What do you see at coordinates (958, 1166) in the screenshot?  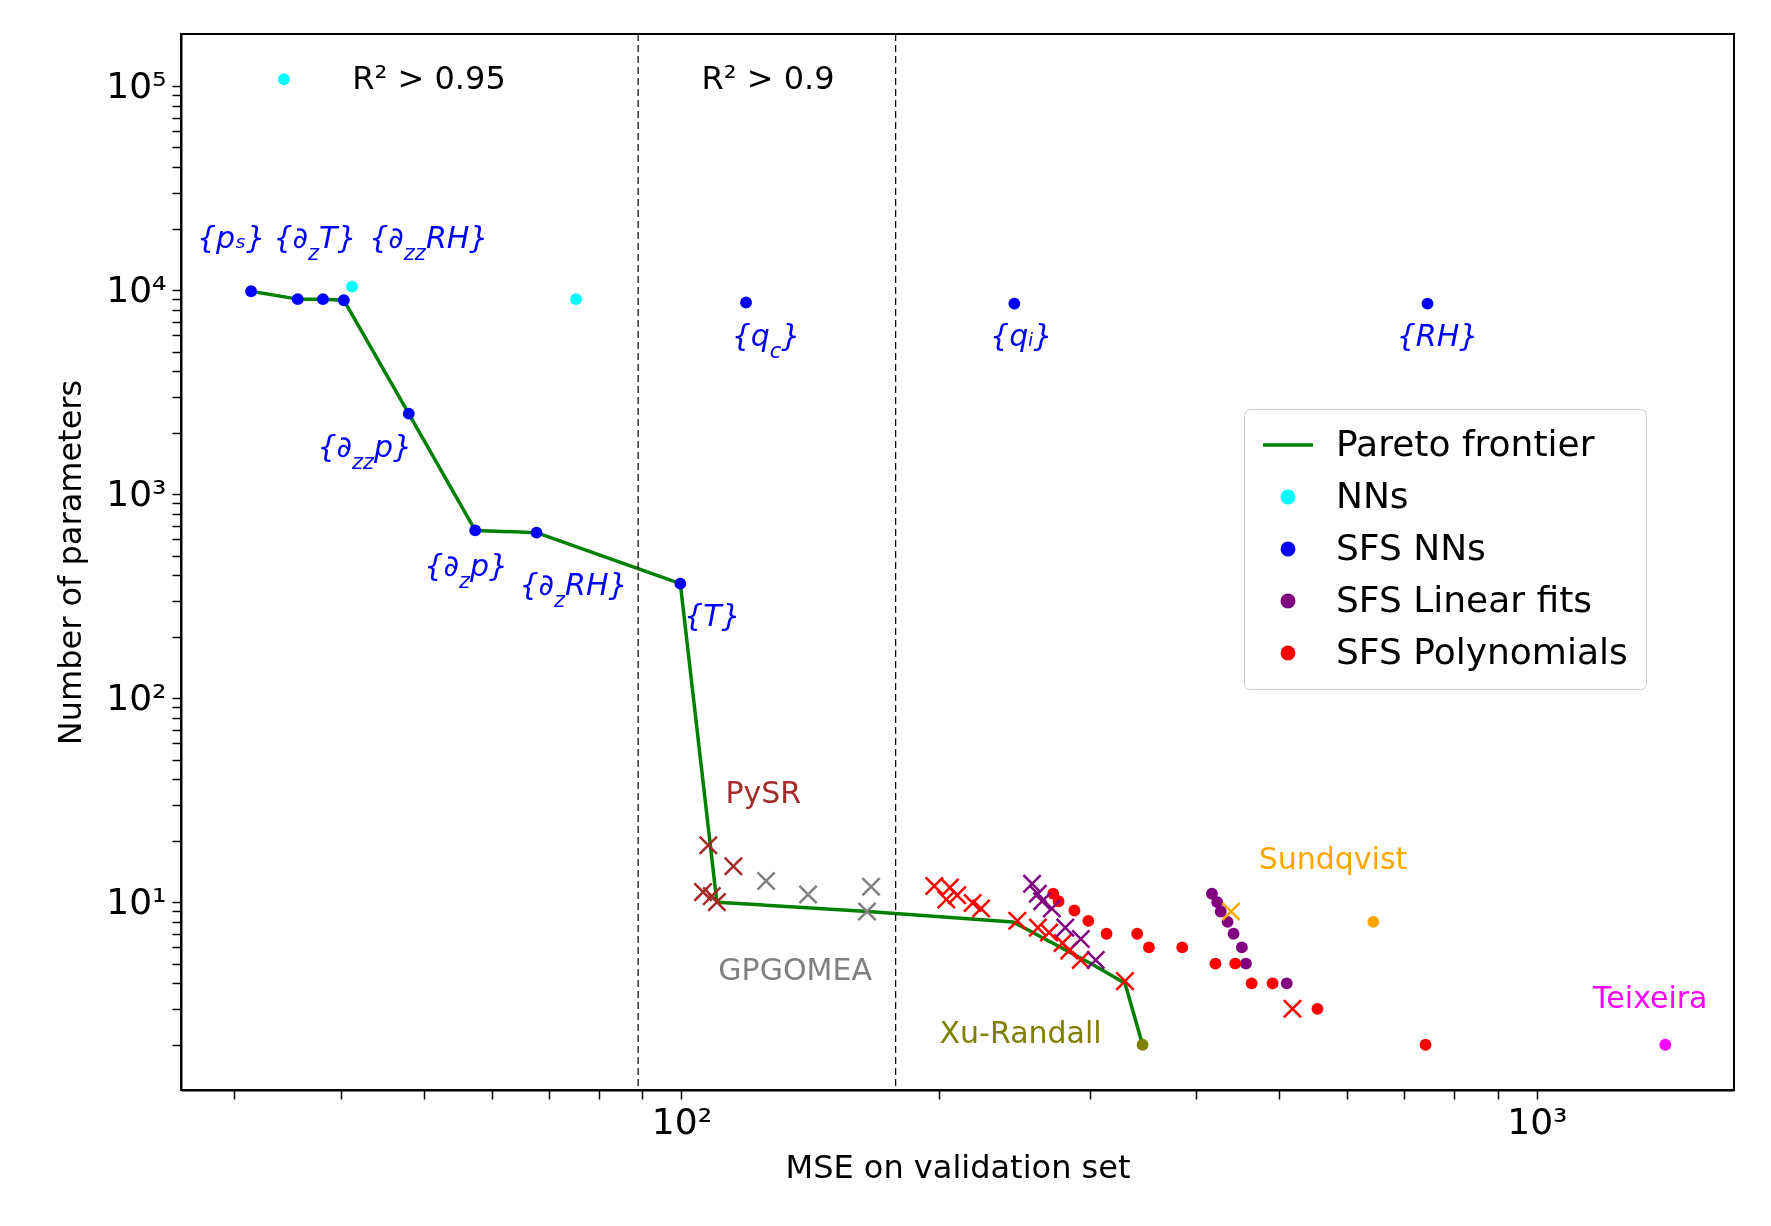 I see `x-axis-title: MSE on validation set` at bounding box center [958, 1166].